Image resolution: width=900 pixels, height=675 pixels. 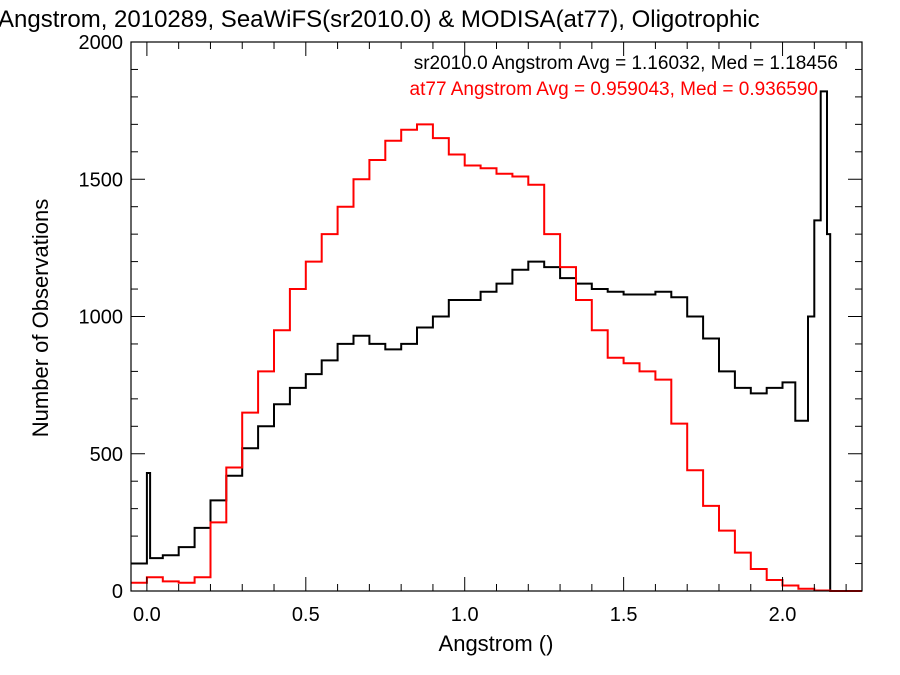 What do you see at coordinates (40, 318) in the screenshot?
I see `y-axis-label: Number of Observations` at bounding box center [40, 318].